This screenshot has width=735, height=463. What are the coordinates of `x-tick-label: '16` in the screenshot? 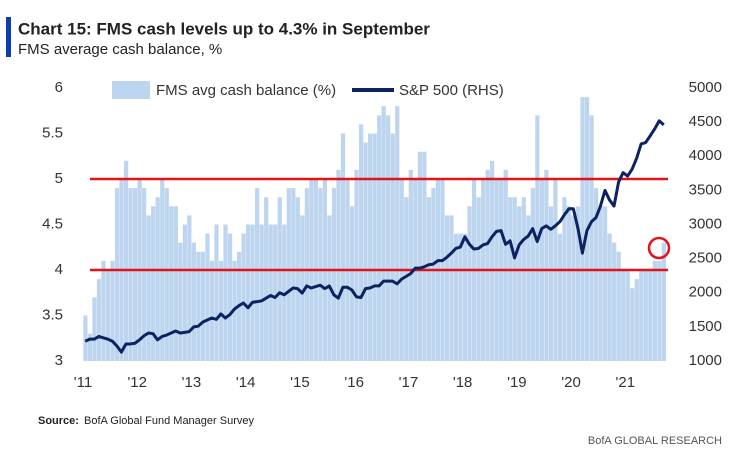 It's located at (354, 382).